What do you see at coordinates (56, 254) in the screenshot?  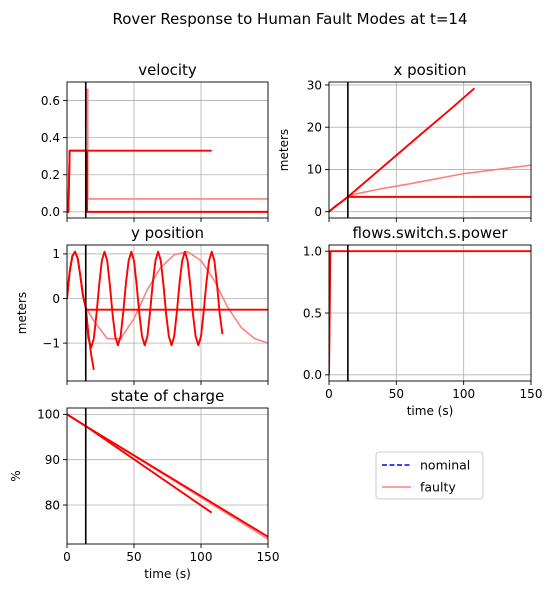 I see `y-tick-label: 1` at bounding box center [56, 254].